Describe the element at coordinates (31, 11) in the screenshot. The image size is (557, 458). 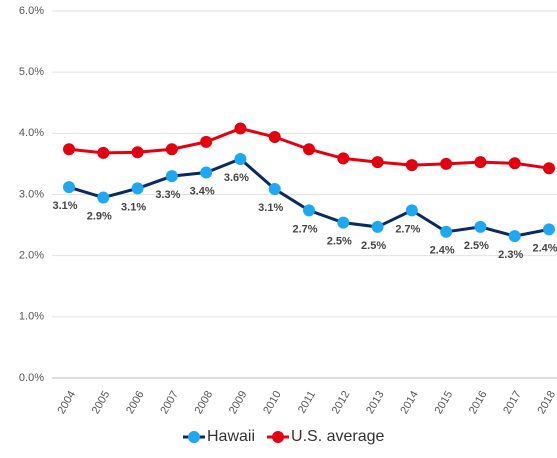
I see `y-tick-label: 6.0%` at that location.